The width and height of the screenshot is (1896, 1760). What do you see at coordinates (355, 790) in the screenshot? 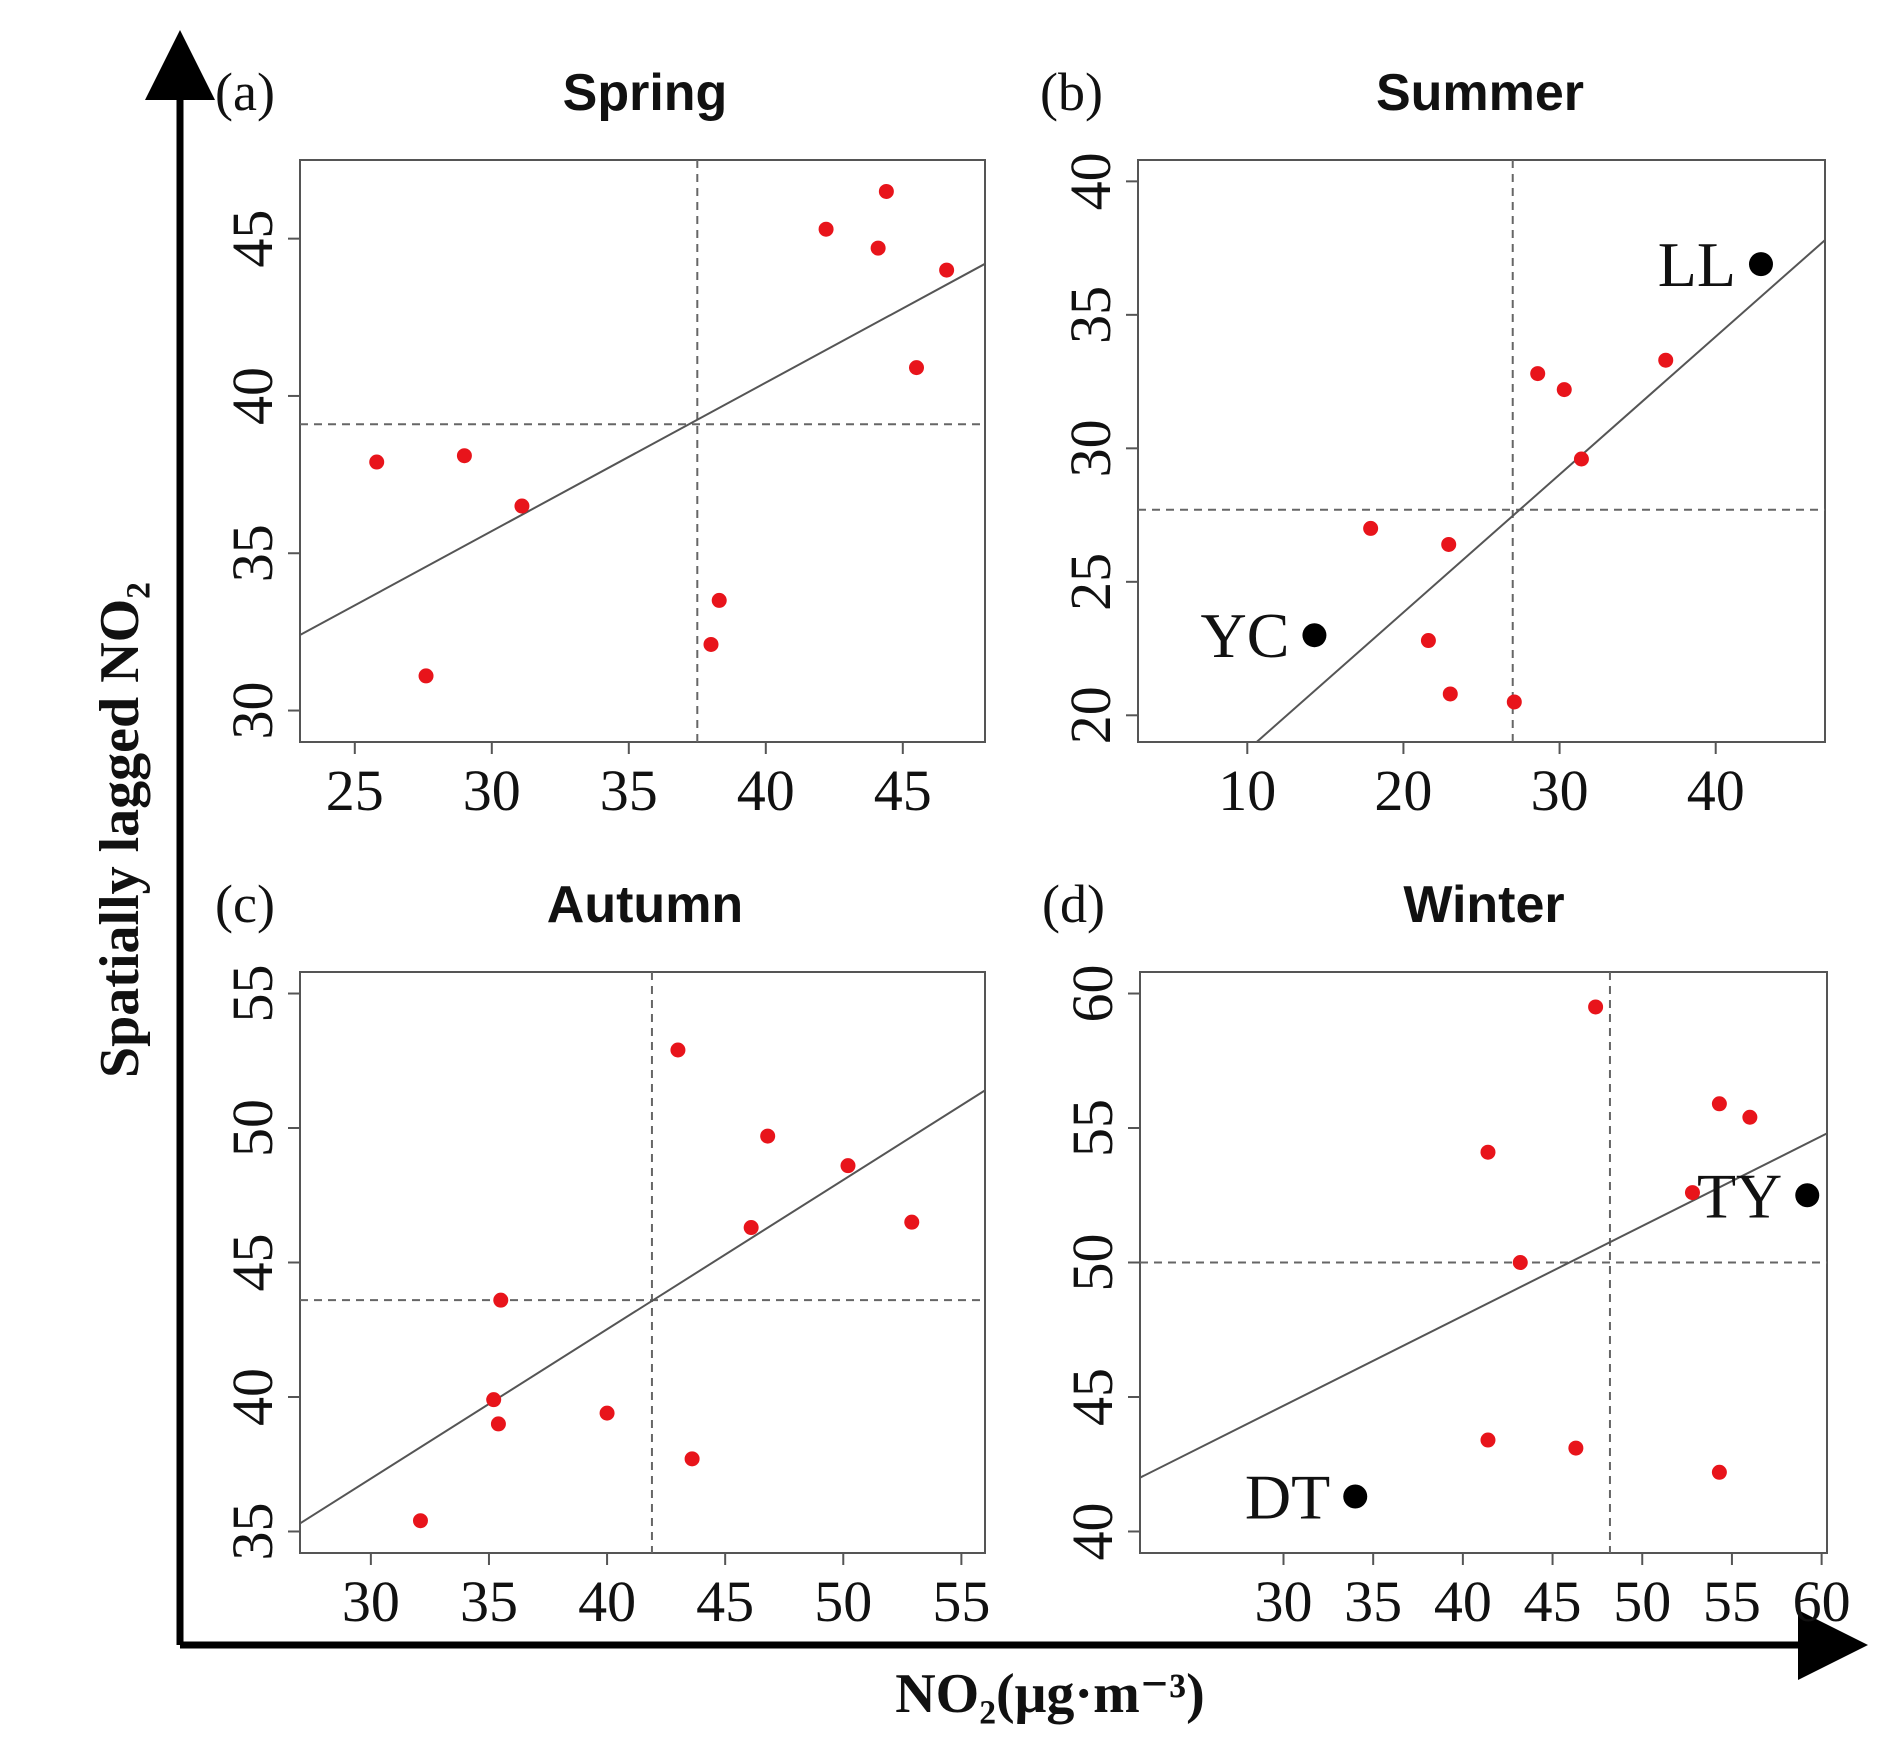
I see `x-tick-label: 25` at bounding box center [355, 790].